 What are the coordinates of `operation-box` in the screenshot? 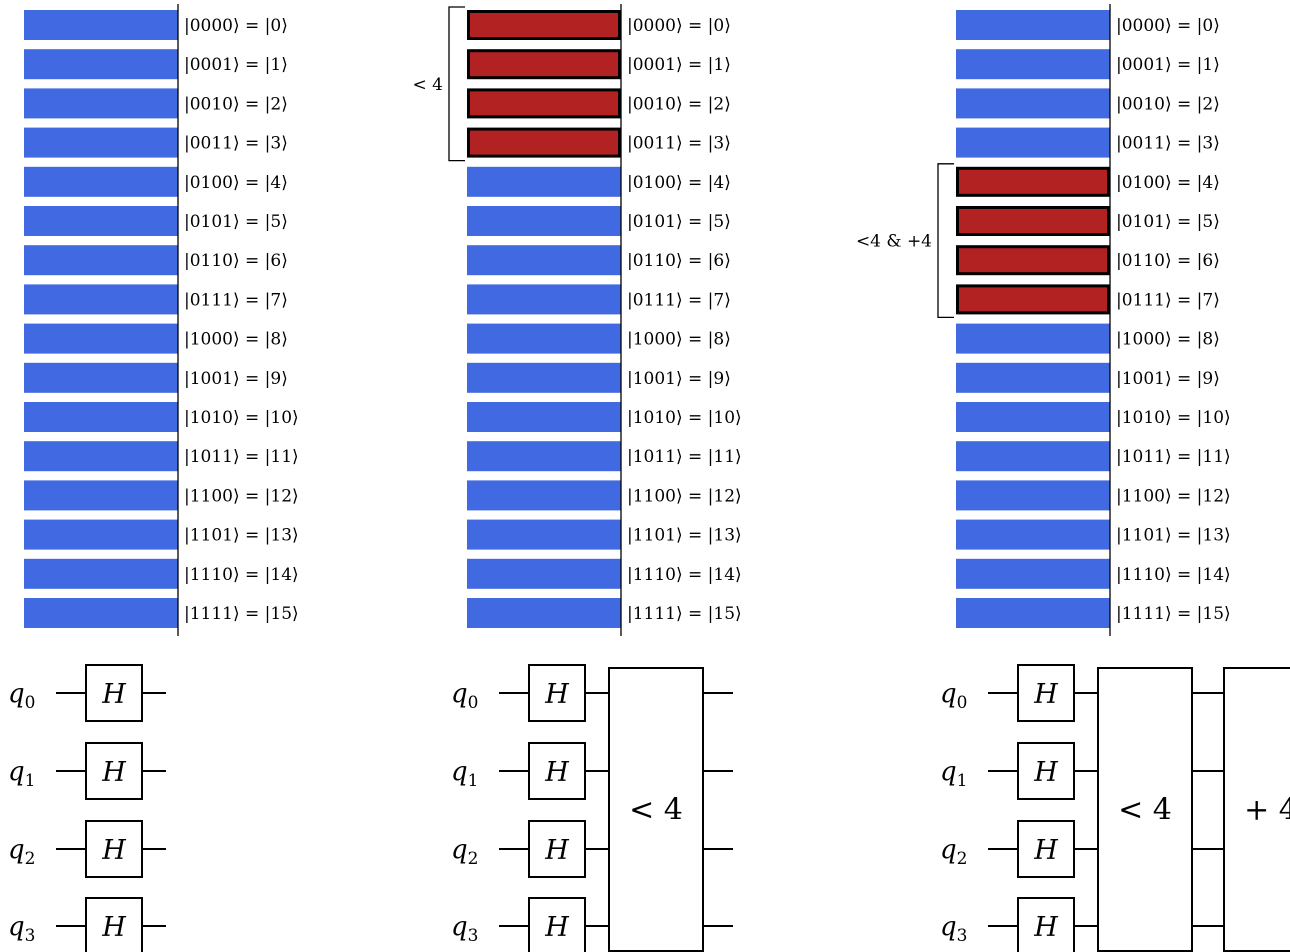 It's located at (1256, 809).